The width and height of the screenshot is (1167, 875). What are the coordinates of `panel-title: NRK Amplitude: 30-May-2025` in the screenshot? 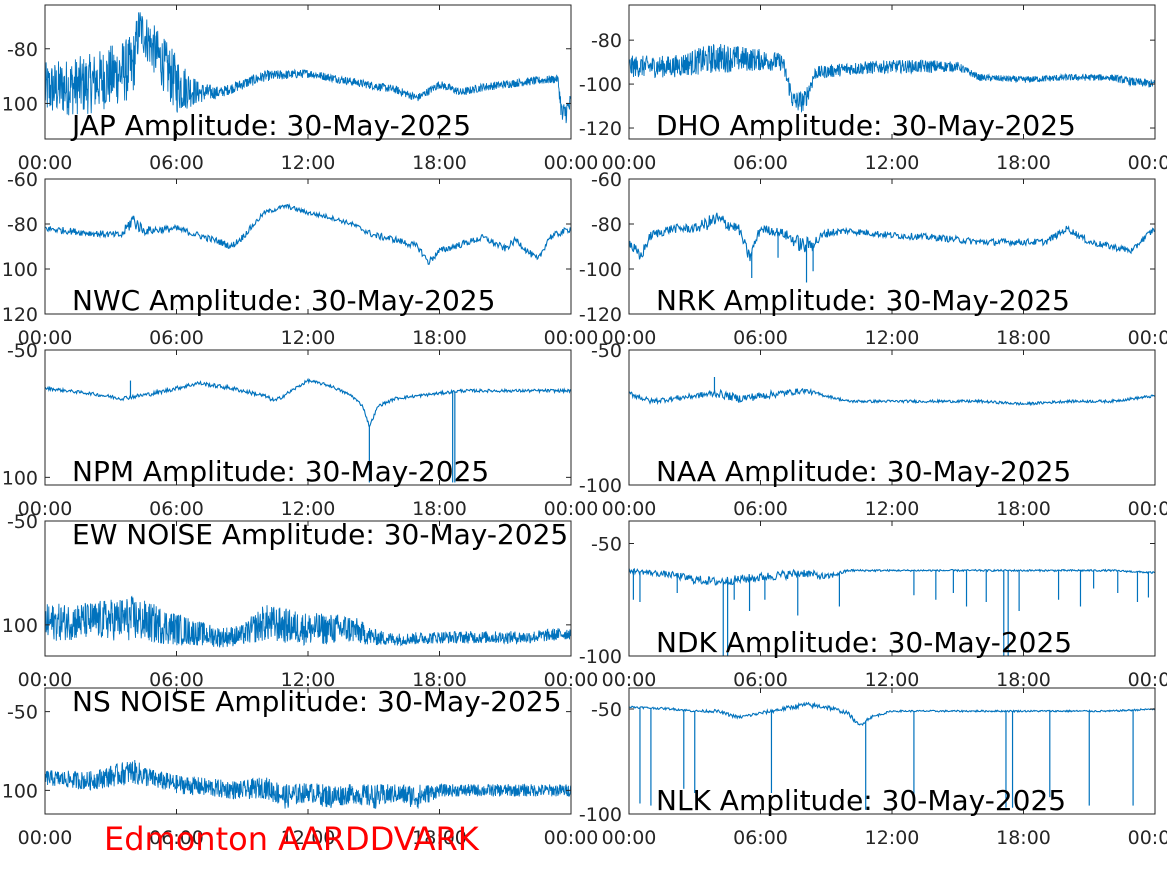 It's located at (863, 300).